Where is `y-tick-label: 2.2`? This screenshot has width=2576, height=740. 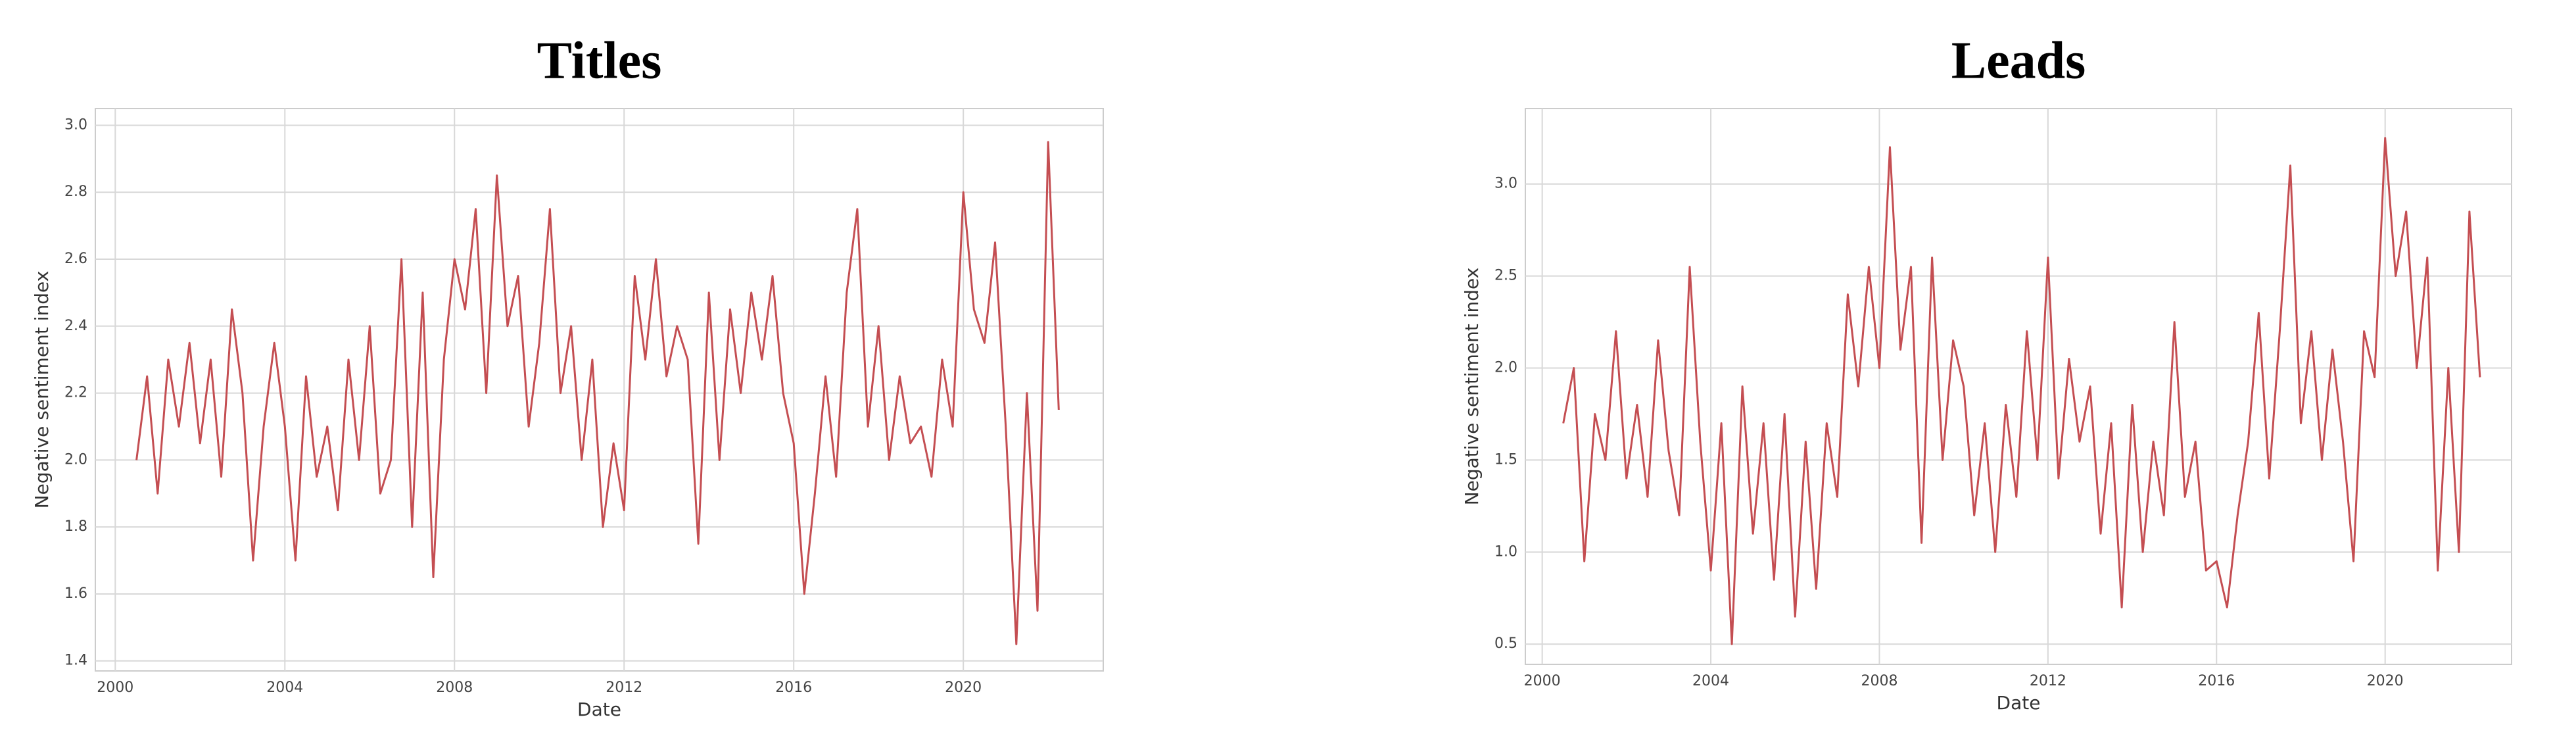 y-tick-label: 2.2 is located at coordinates (76, 393).